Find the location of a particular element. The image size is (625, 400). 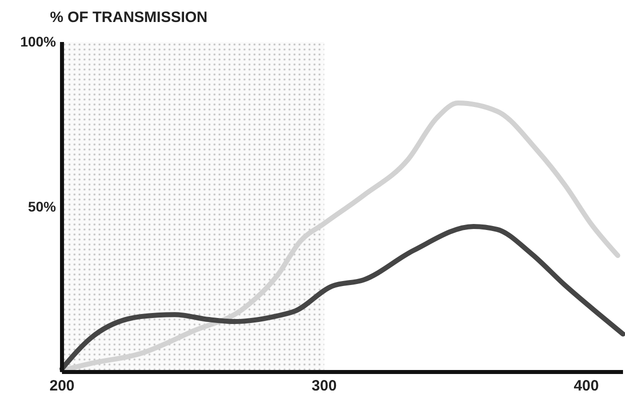

x-tick-label: 200 is located at coordinates (62, 386).